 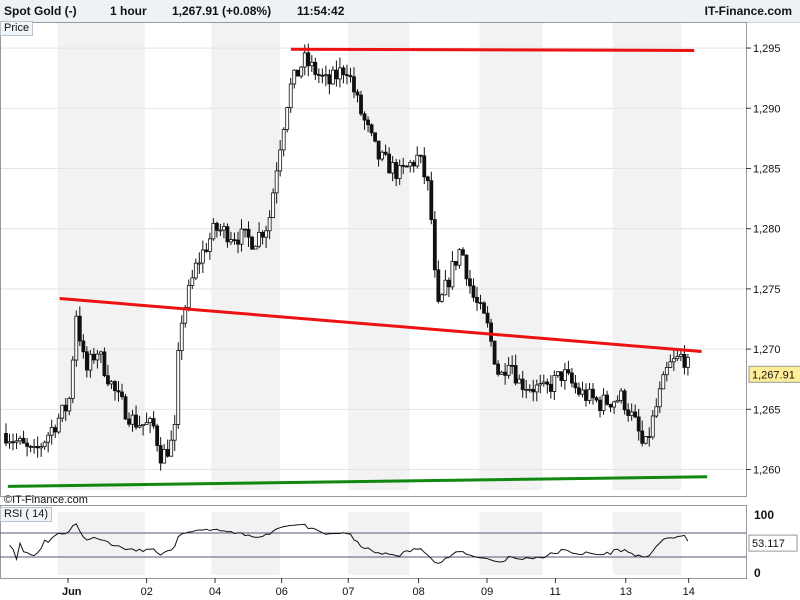 I want to click on x-axis: Jun 02 04 06 07 08 09 11 13 14, so click(x=378, y=588).